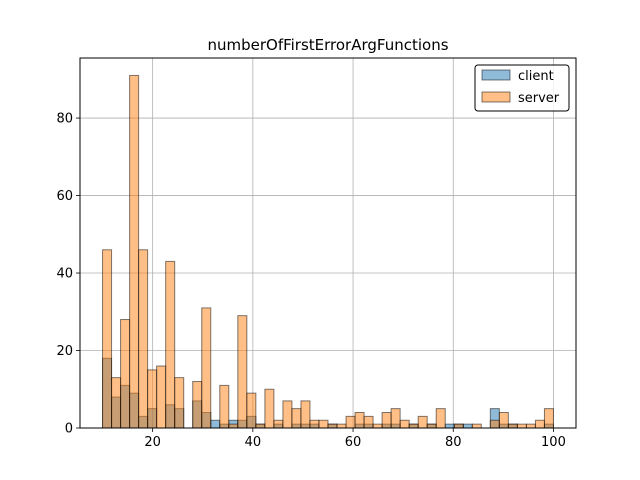  I want to click on y-tick-label: 20, so click(64, 351).